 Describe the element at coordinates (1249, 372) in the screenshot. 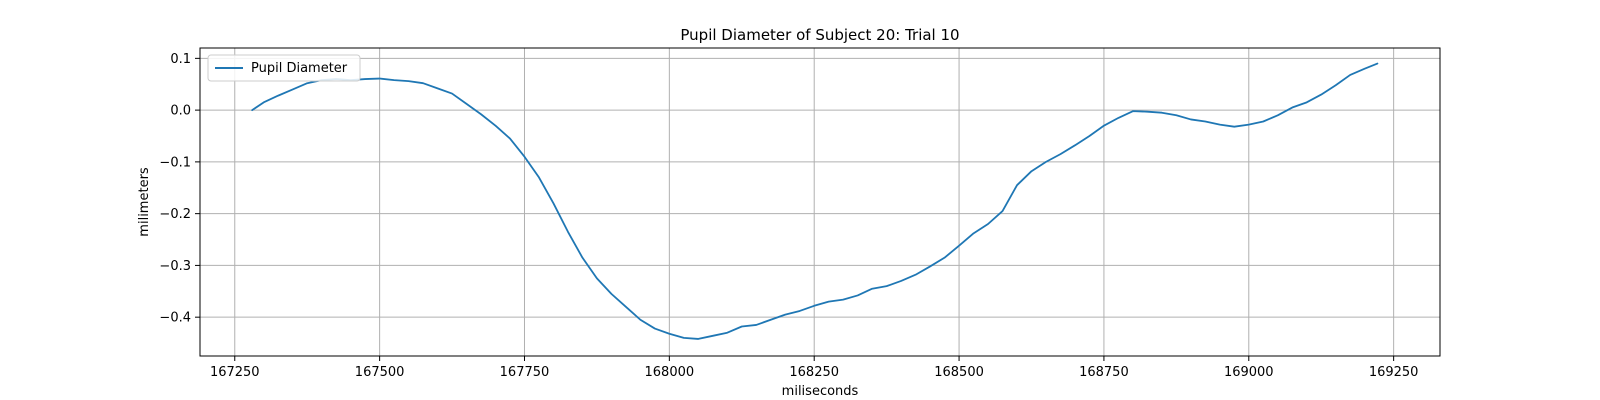

I see `x-tick-label: 169000` at that location.